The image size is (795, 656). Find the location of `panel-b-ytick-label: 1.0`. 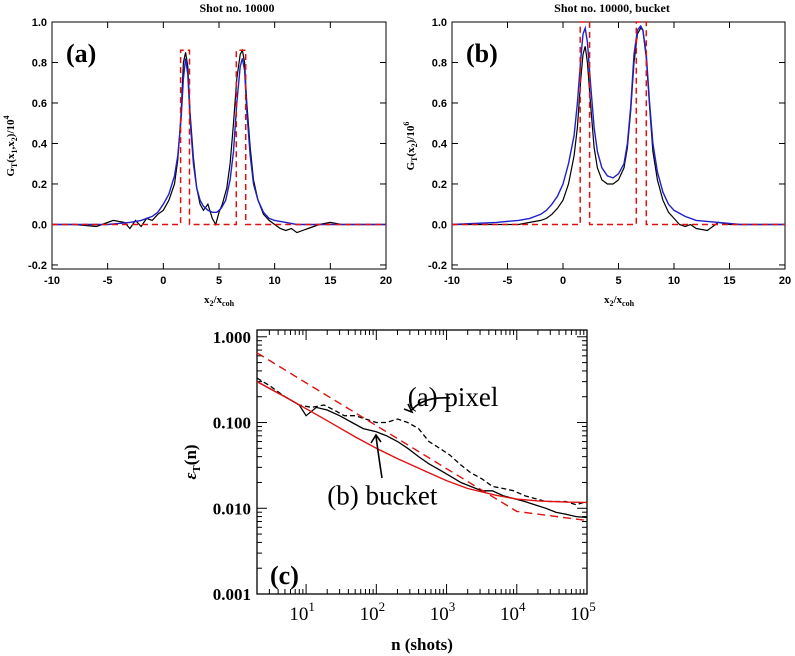

panel-b-ytick-label: 1.0 is located at coordinates (439, 23).